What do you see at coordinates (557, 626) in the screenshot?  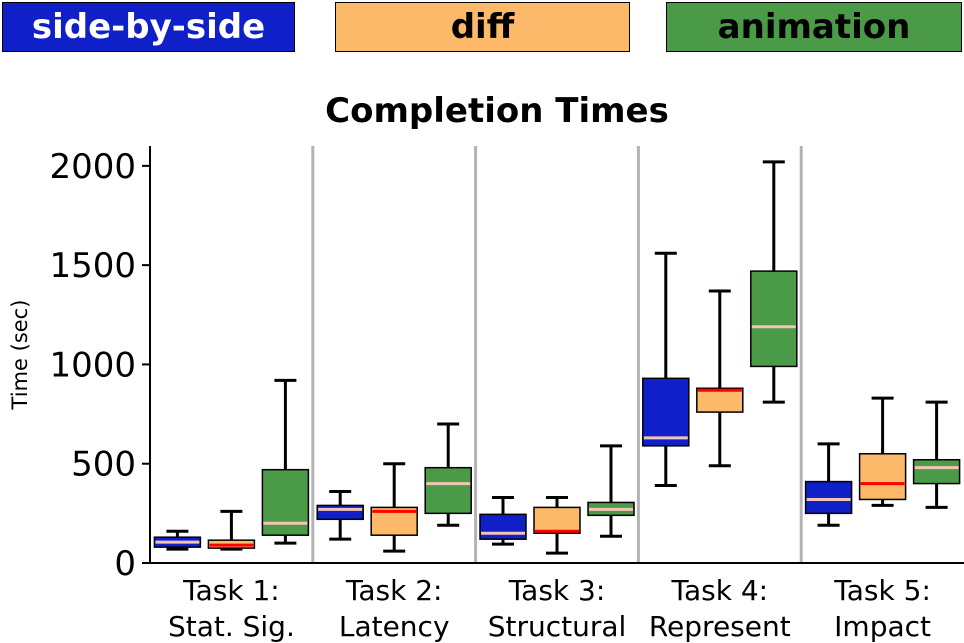 I see `x-tick-label: Structural` at bounding box center [557, 626].